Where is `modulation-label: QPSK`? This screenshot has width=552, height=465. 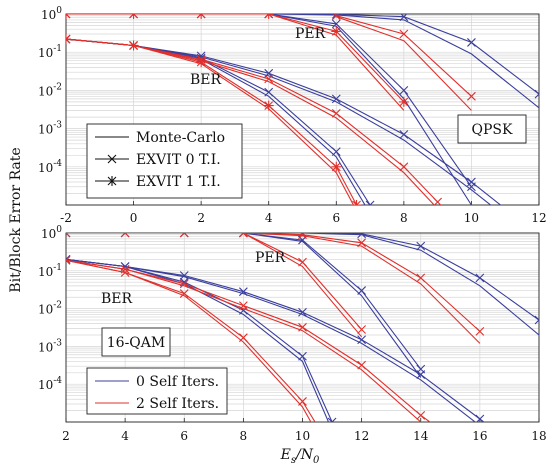
modulation-label: QPSK is located at coordinates (492, 130).